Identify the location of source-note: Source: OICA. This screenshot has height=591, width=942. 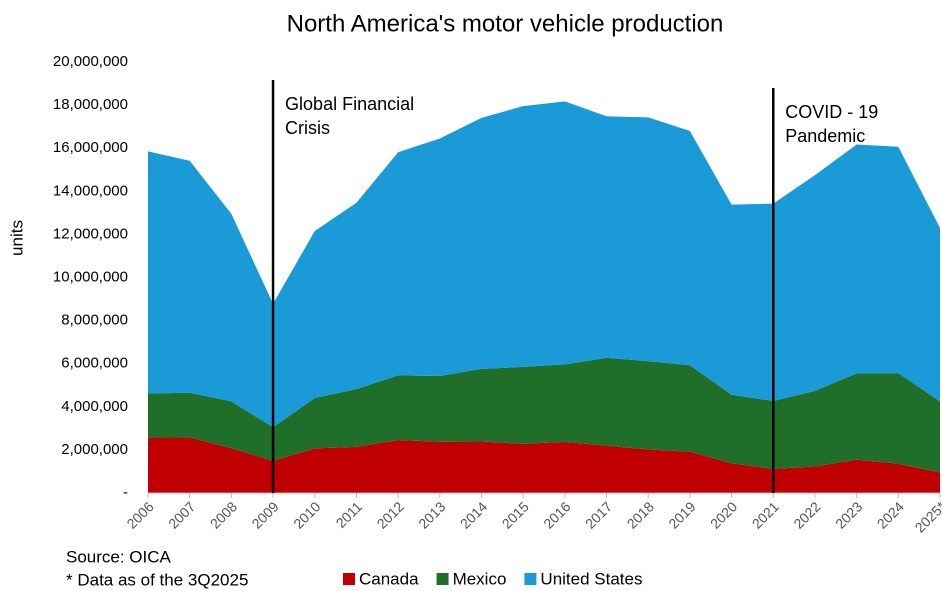
(119, 556).